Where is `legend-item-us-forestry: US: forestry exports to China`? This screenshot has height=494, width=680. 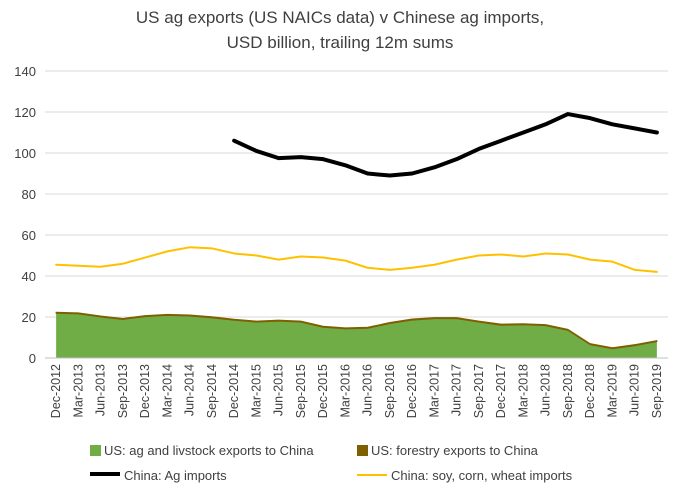 legend-item-us-forestry: US: forestry exports to China is located at coordinates (447, 450).